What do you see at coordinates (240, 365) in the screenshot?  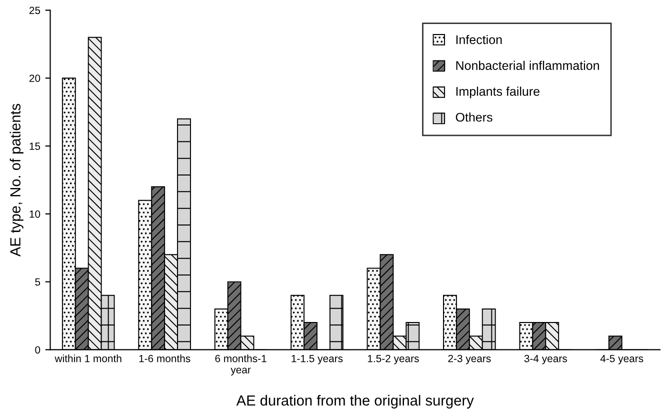 I see `x-tick-label: 6 months-1 year` at bounding box center [240, 365].